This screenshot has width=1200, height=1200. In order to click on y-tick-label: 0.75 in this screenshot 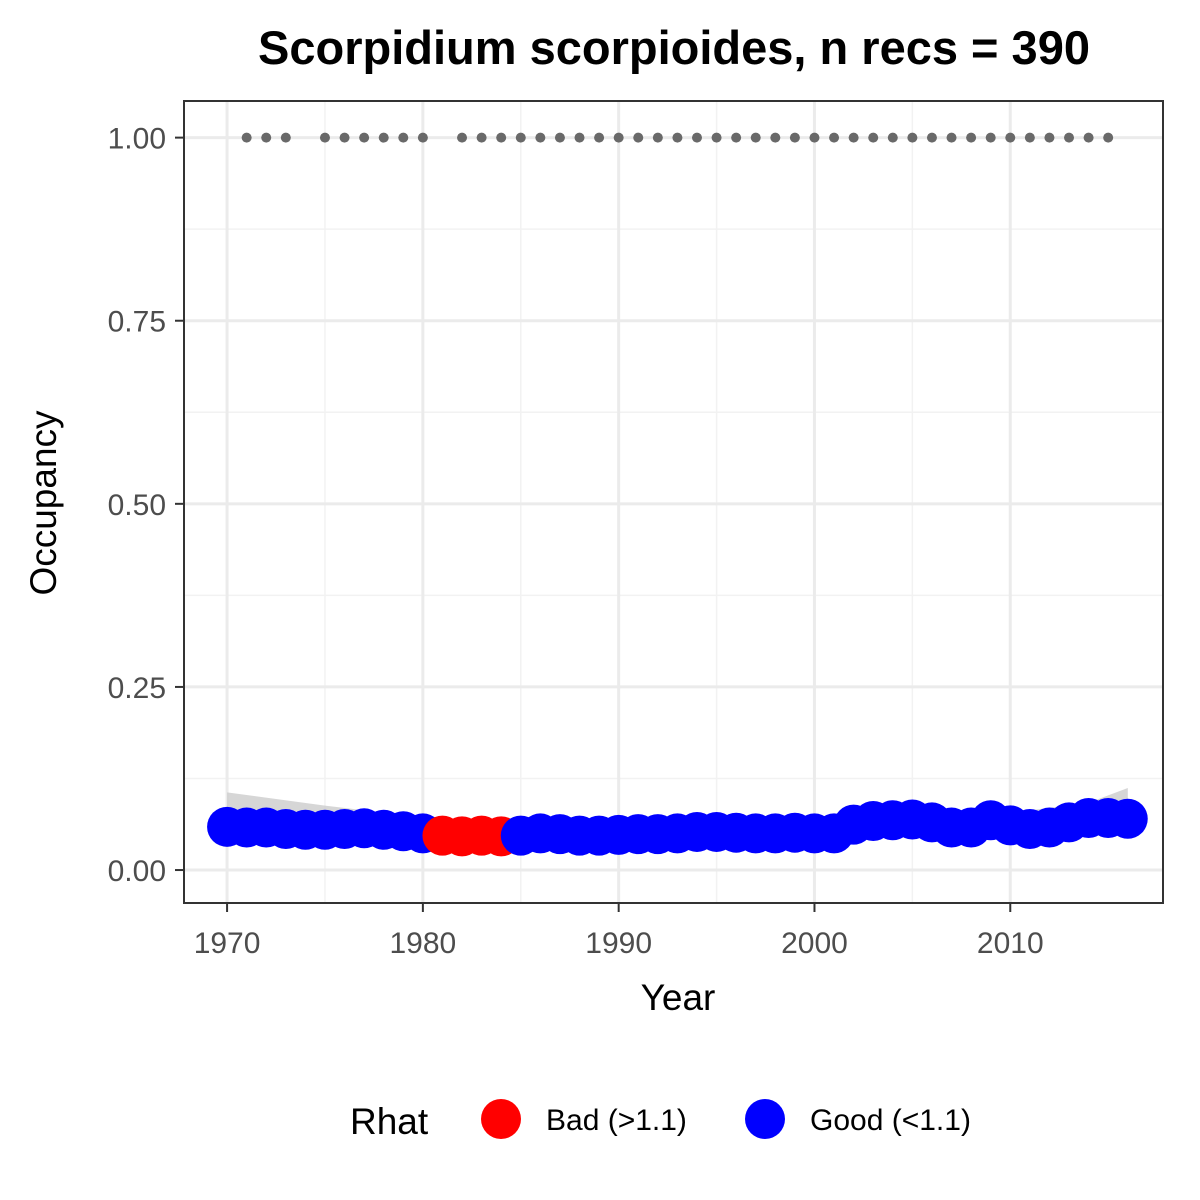, I will do `click(137, 322)`.